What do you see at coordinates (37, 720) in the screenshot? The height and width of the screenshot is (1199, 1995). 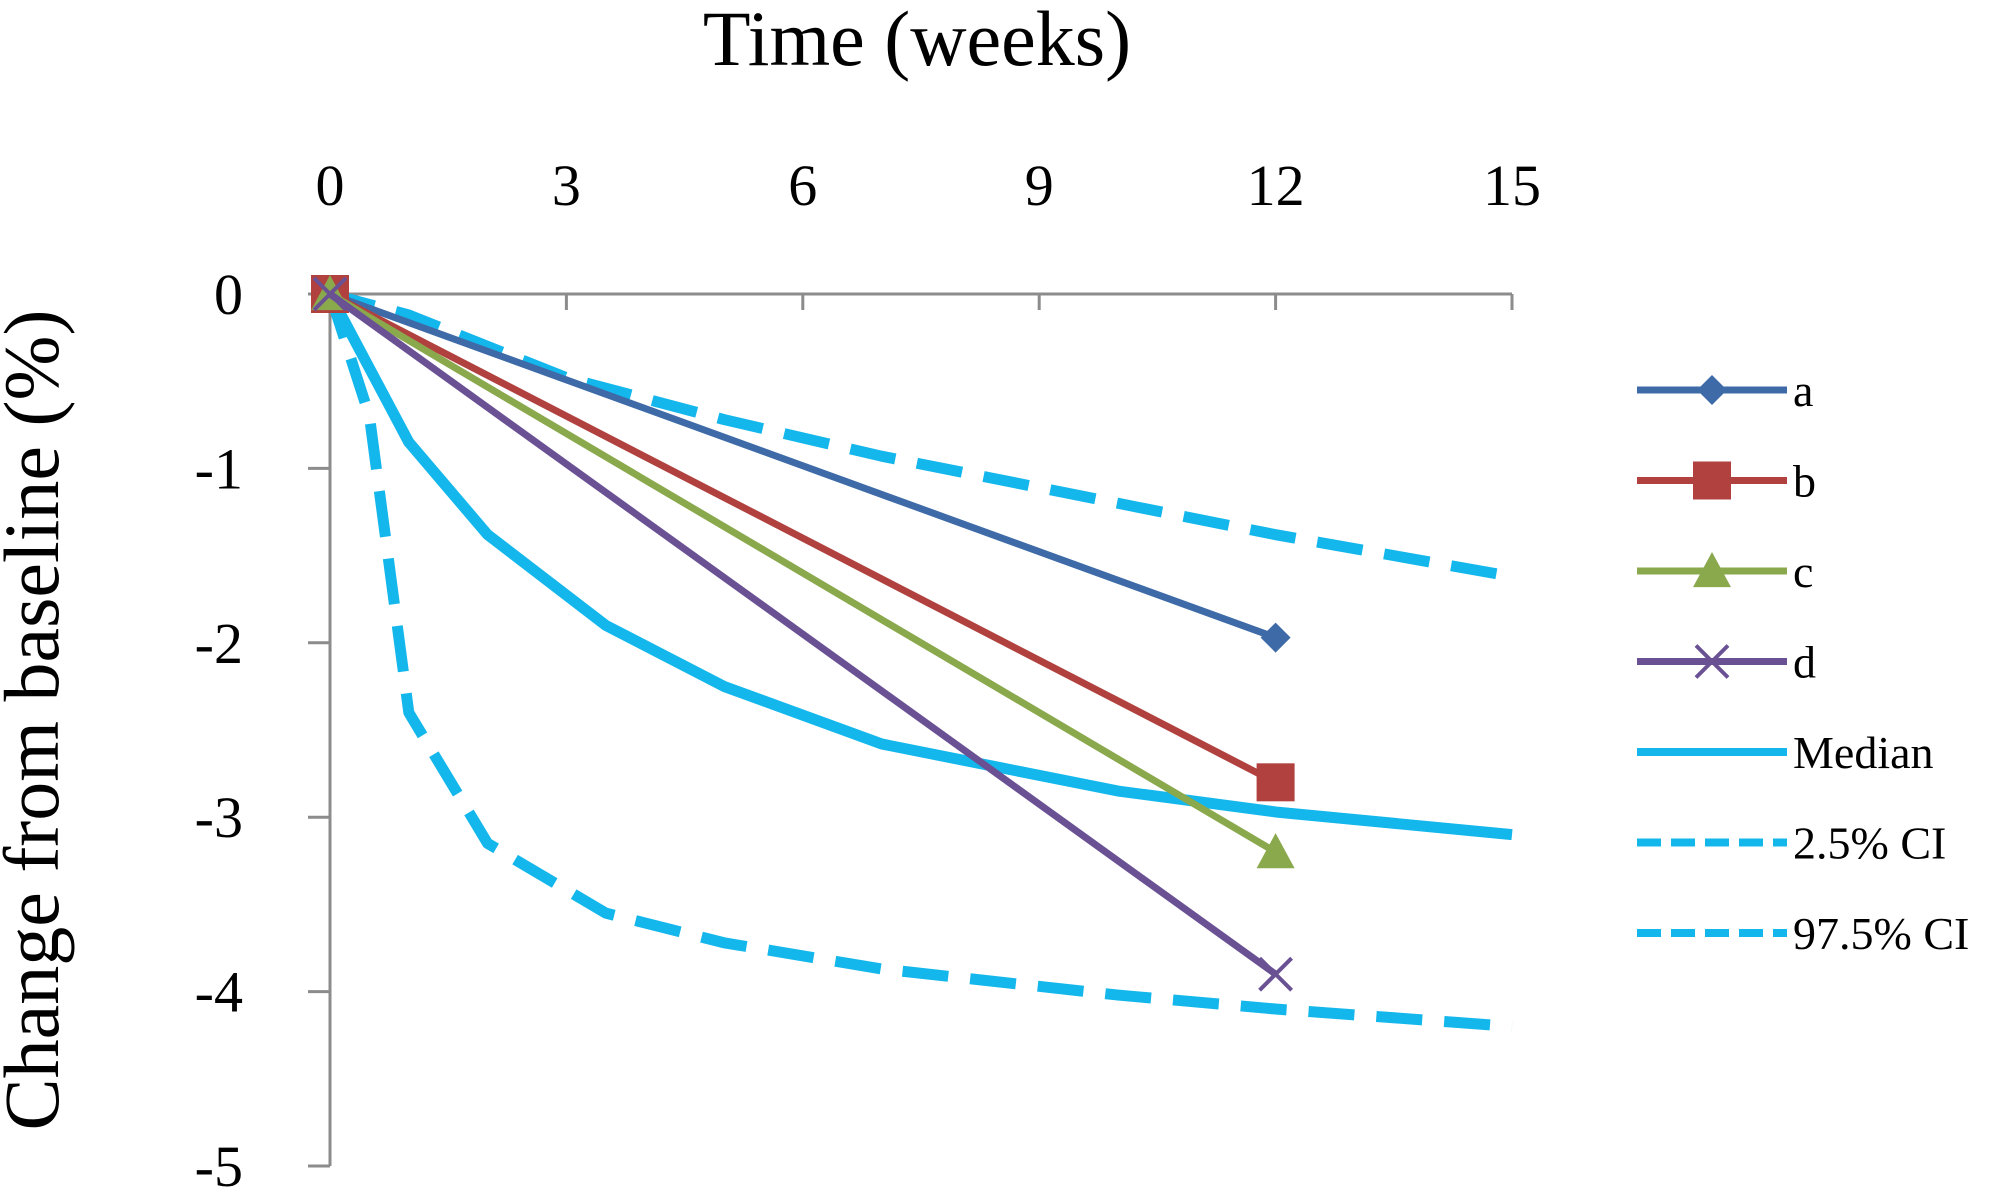 I see `y-axis-title: Change from baseline (%)` at bounding box center [37, 720].